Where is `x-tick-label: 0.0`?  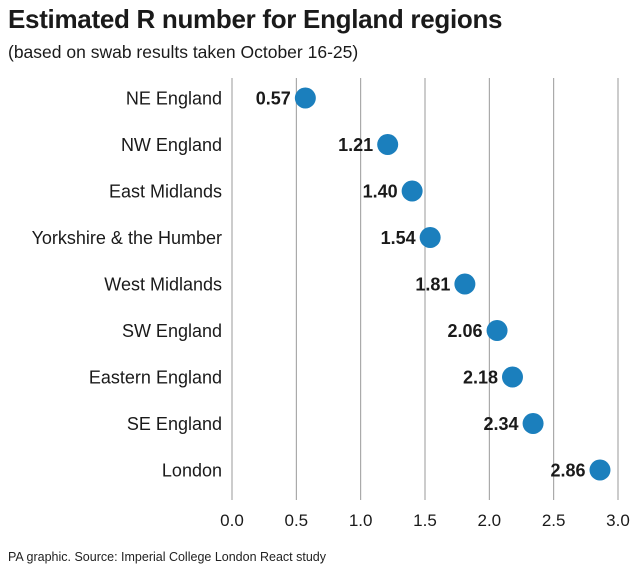 x-tick-label: 0.0 is located at coordinates (232, 520).